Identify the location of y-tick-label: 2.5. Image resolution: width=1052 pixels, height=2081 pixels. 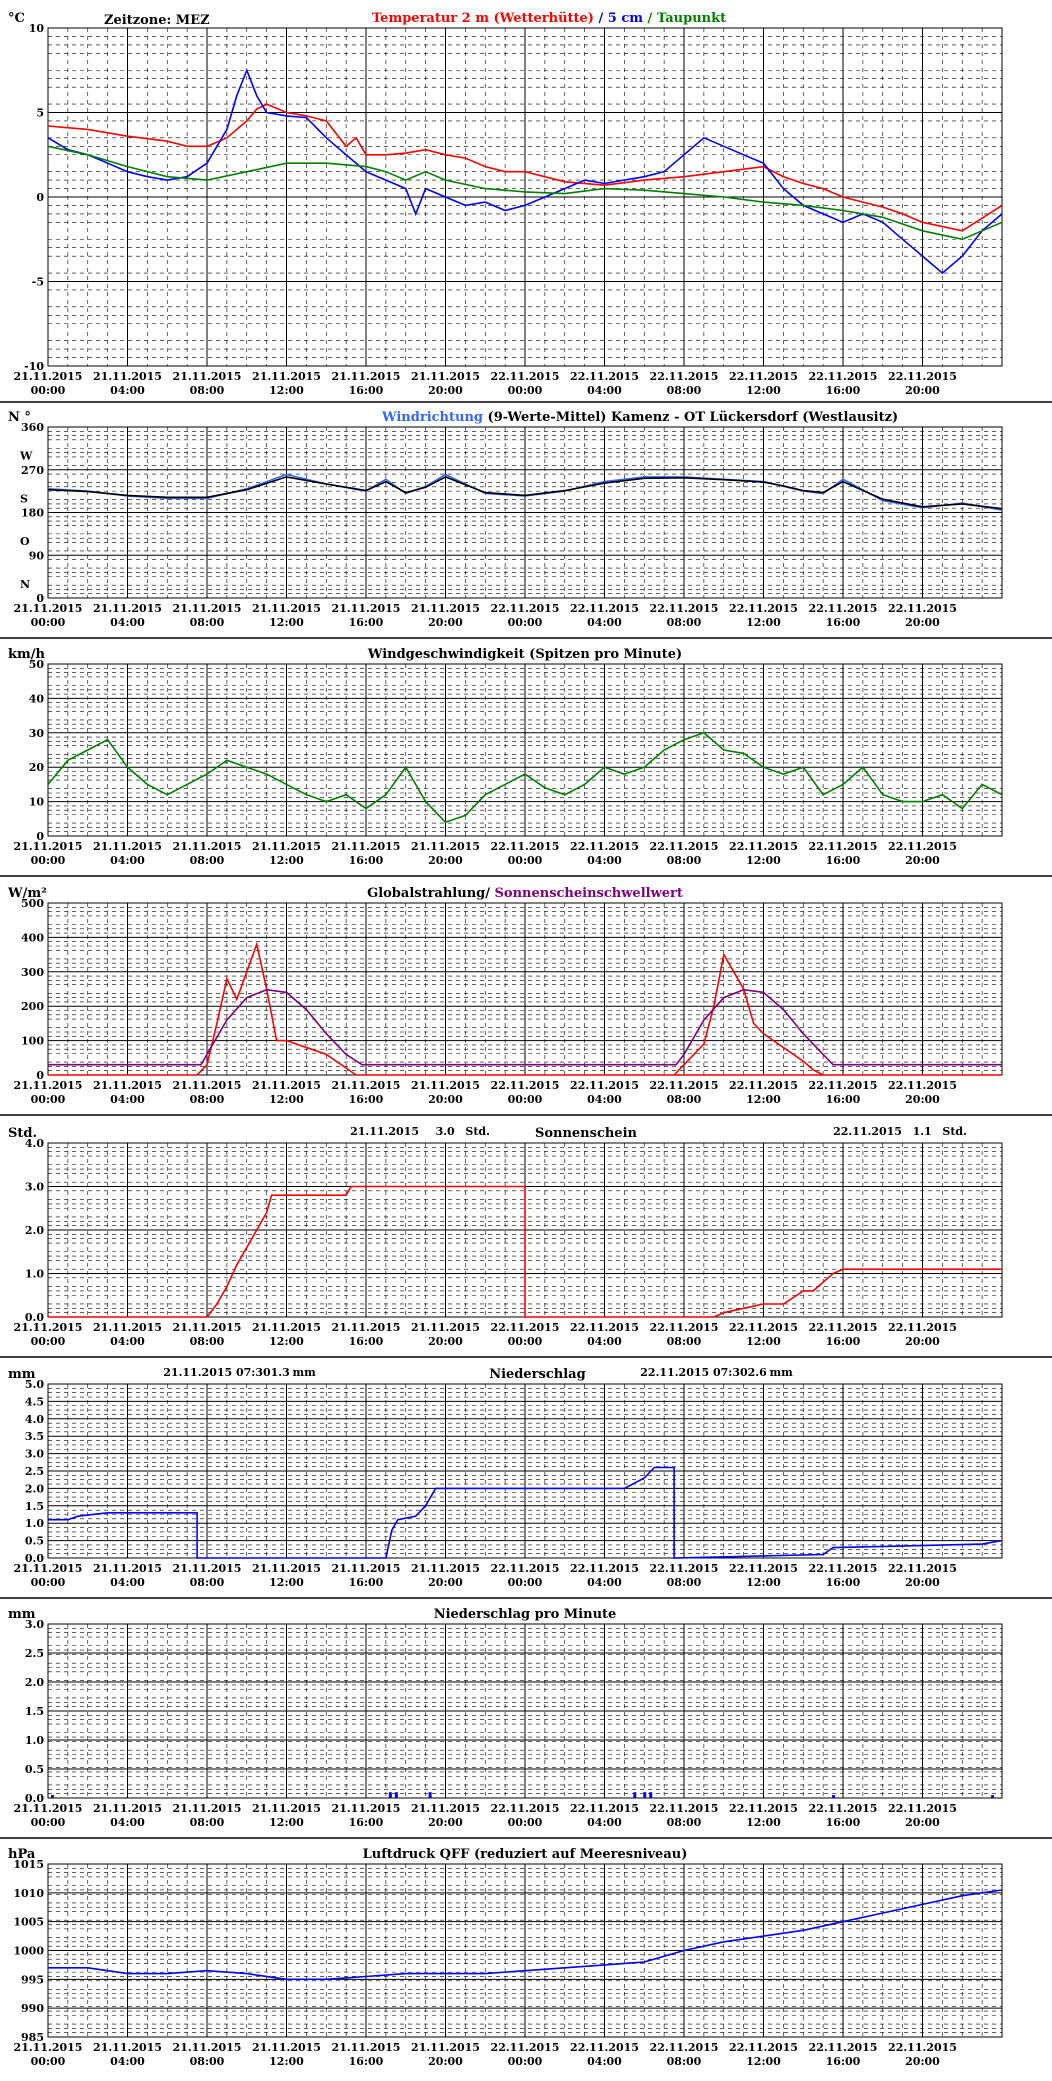
(34, 1653).